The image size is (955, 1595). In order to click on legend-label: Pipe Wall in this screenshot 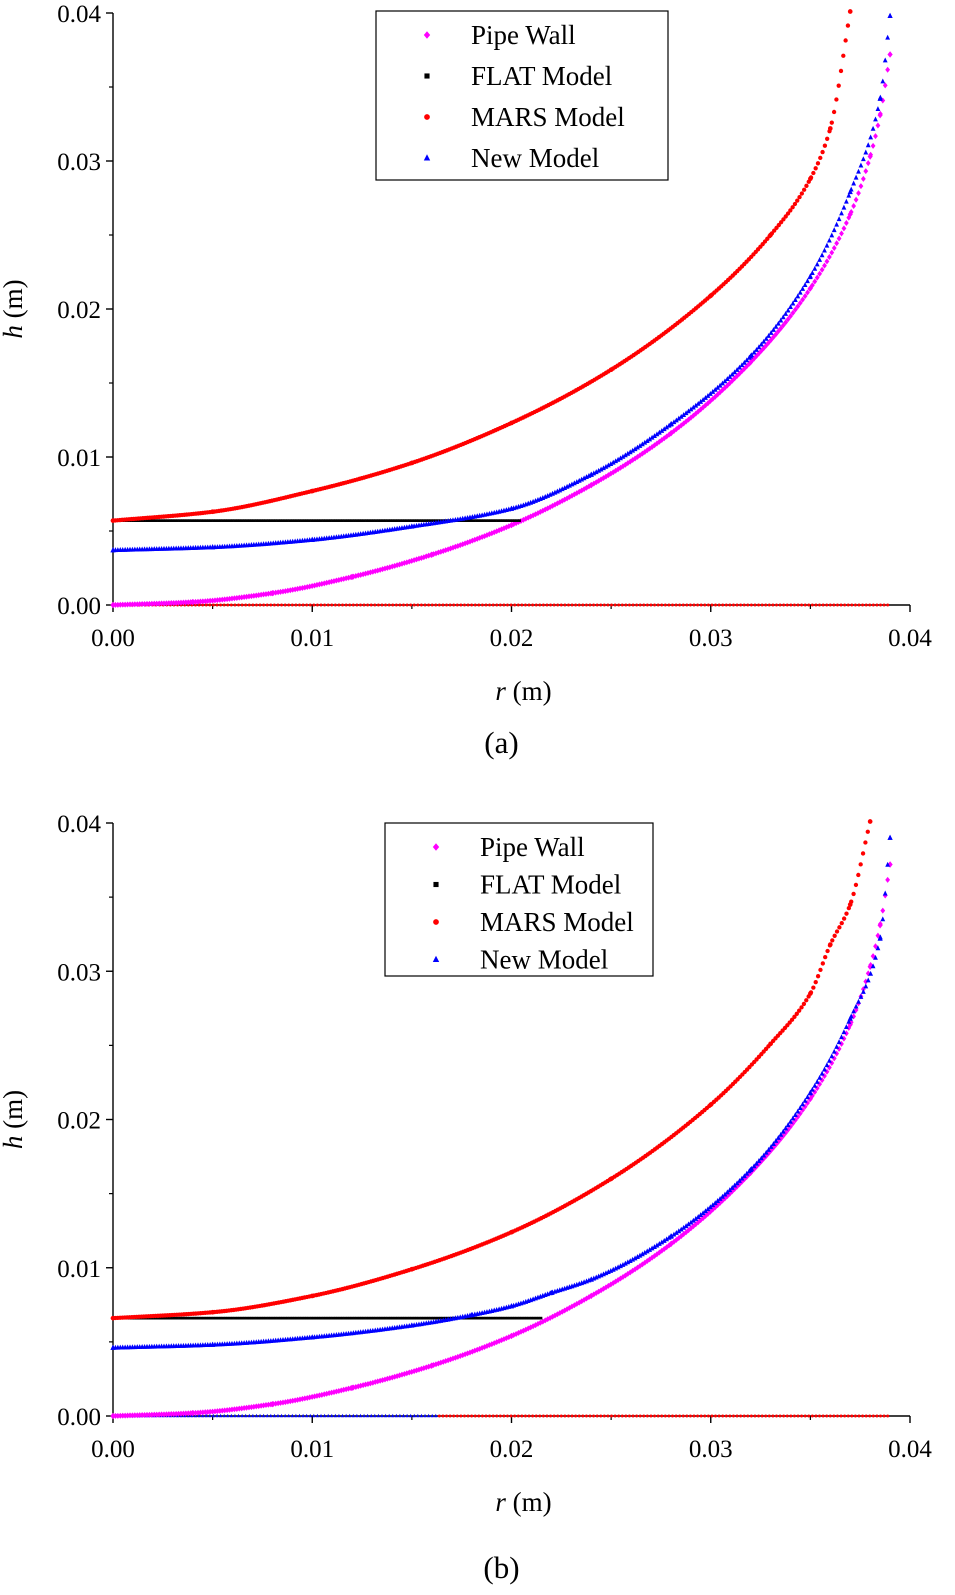, I will do `click(523, 35)`.